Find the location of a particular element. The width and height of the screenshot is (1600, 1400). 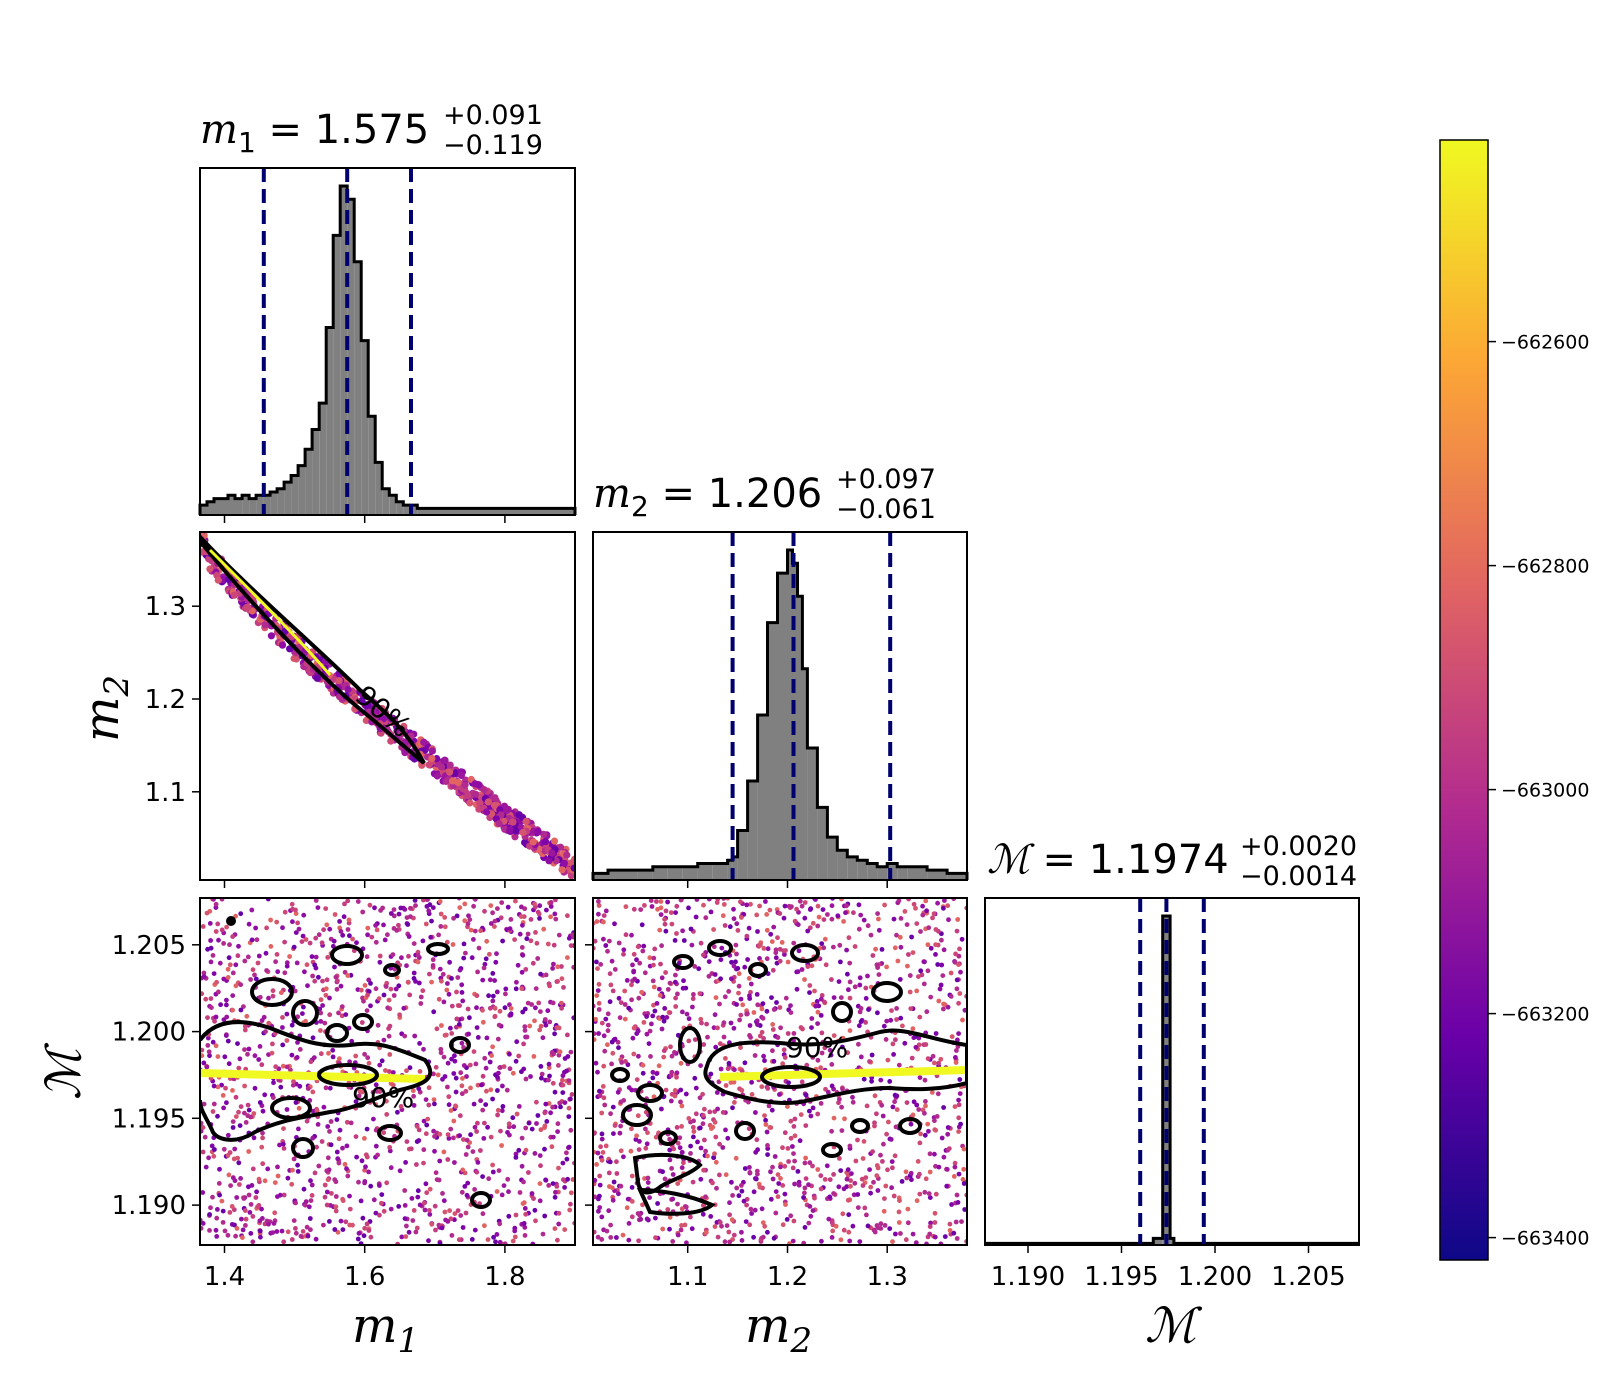

xlabel-m2-symbol: m is located at coordinates (768, 1326).